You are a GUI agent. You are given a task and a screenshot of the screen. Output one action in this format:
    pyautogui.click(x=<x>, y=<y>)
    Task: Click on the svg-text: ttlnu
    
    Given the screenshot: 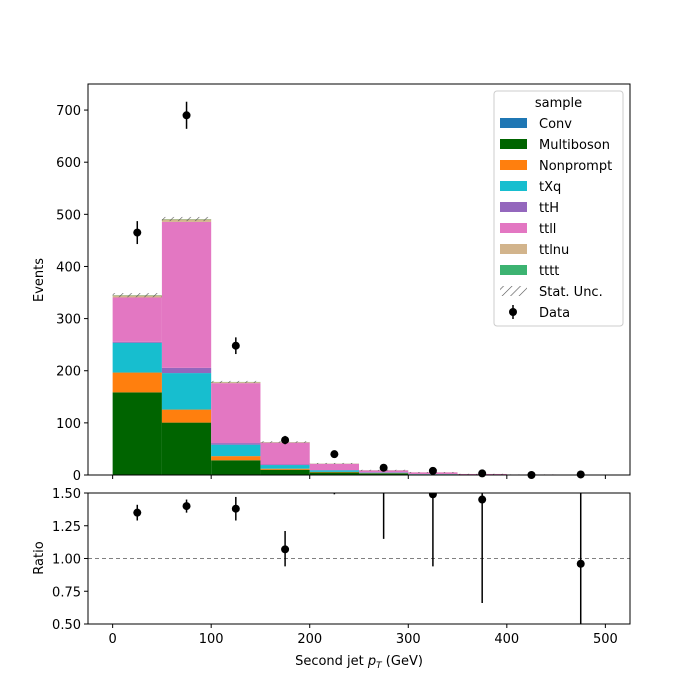 What is the action you would take?
    pyautogui.click(x=554, y=250)
    